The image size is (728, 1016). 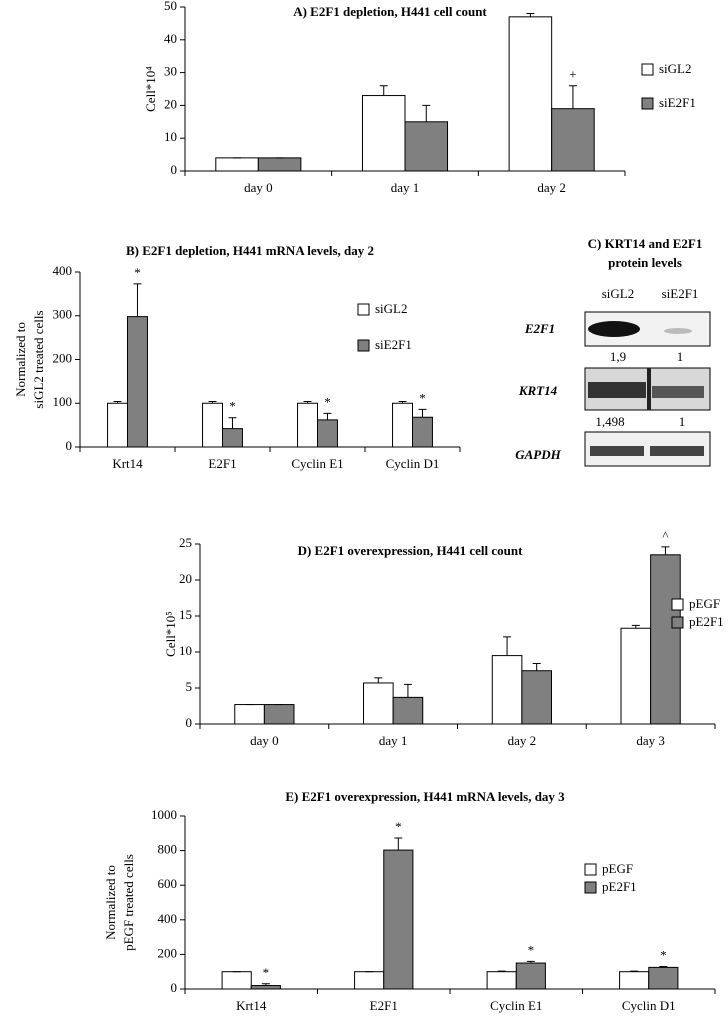 What do you see at coordinates (150, 89) in the screenshot?
I see `y-axis-label: Cell*10⁴` at bounding box center [150, 89].